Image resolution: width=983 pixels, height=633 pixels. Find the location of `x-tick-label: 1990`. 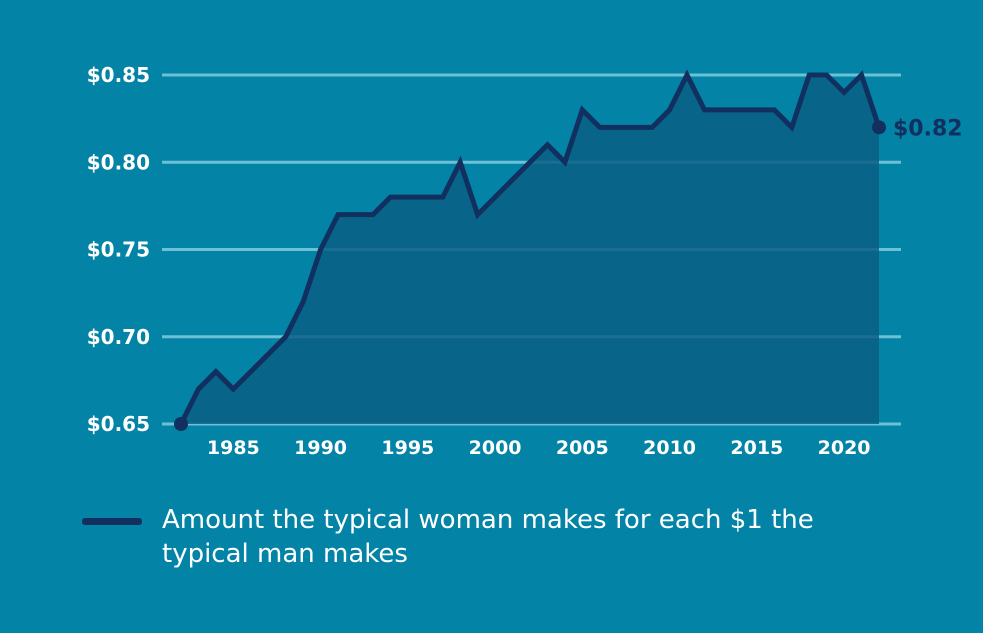

x-tick-label: 1990 is located at coordinates (320, 448).